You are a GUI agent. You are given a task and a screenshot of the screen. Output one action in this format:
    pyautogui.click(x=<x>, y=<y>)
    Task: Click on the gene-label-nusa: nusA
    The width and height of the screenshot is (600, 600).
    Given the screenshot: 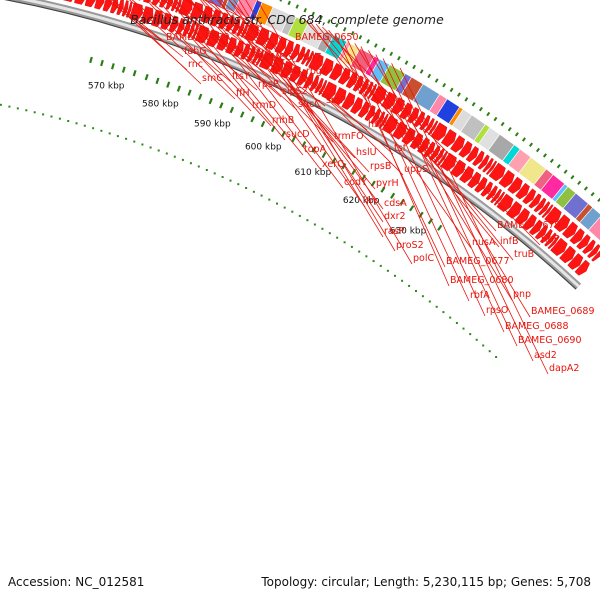 What is the action you would take?
    pyautogui.click(x=484, y=242)
    